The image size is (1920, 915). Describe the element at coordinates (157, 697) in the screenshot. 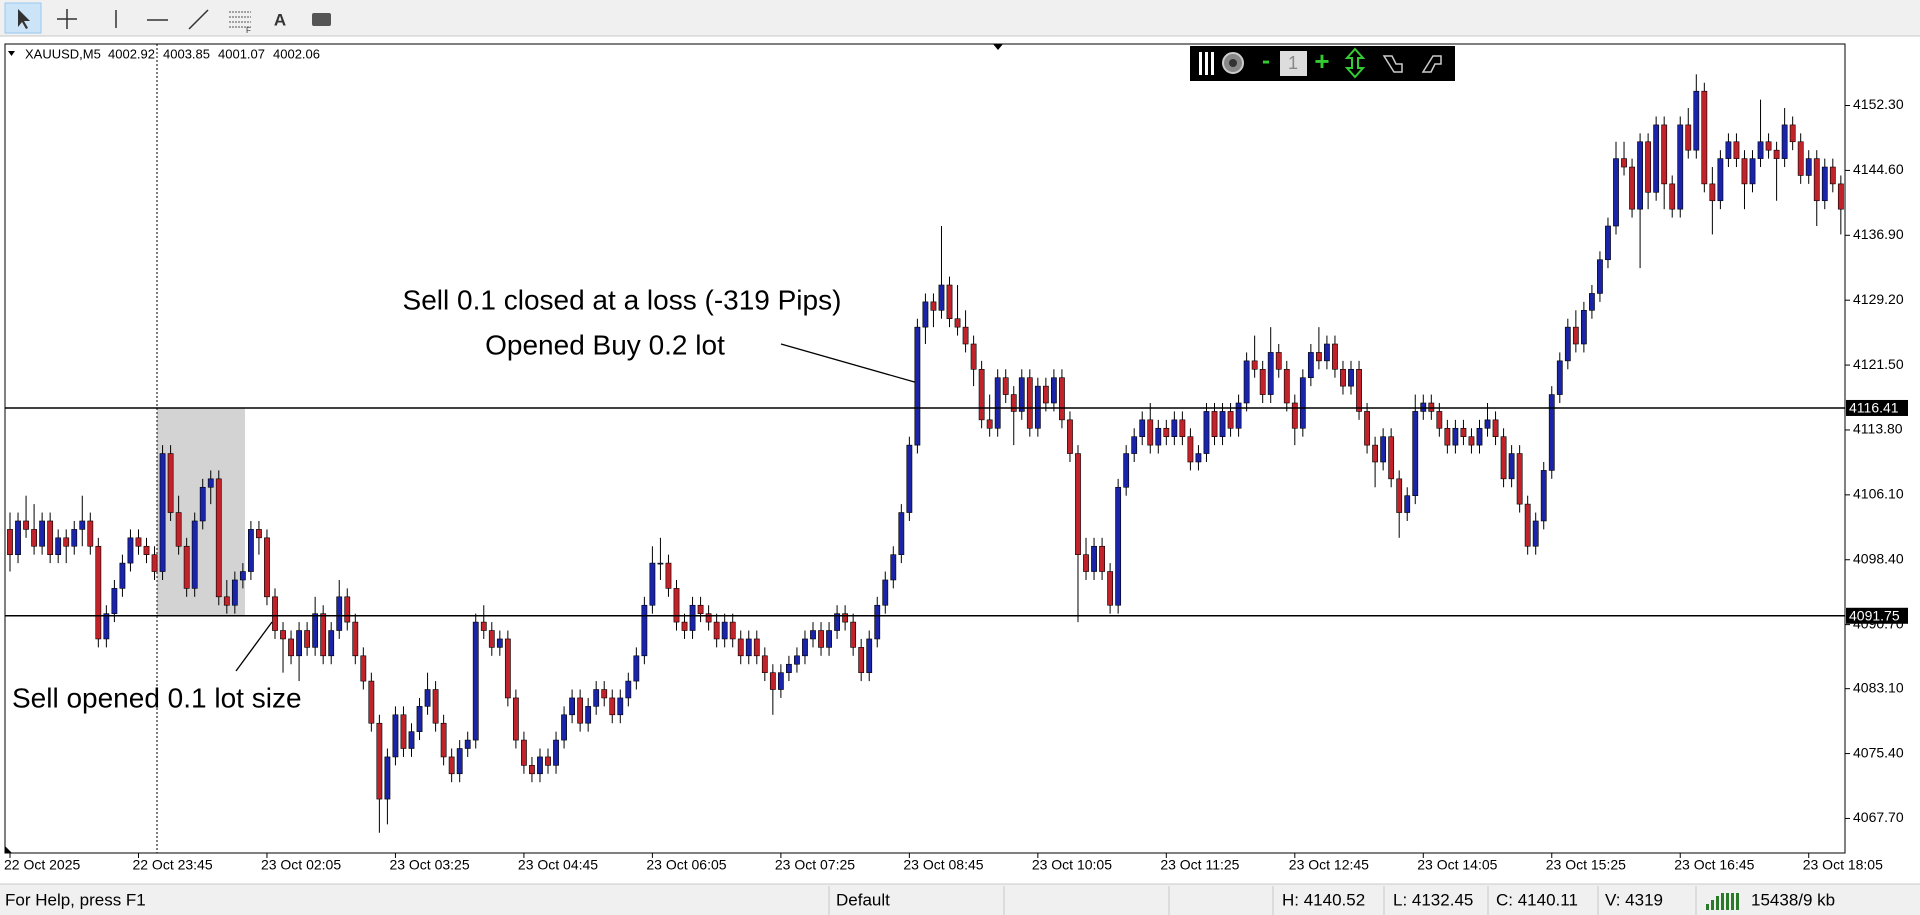

I see `annotation: Sell opened 0.1 lot size` at that location.